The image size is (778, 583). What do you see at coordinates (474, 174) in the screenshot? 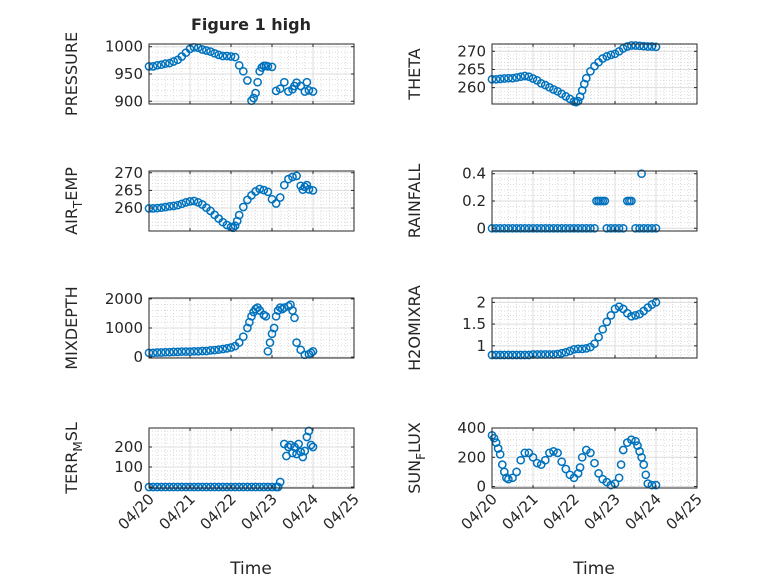
I see `y-tick-label: 0.4` at bounding box center [474, 174].